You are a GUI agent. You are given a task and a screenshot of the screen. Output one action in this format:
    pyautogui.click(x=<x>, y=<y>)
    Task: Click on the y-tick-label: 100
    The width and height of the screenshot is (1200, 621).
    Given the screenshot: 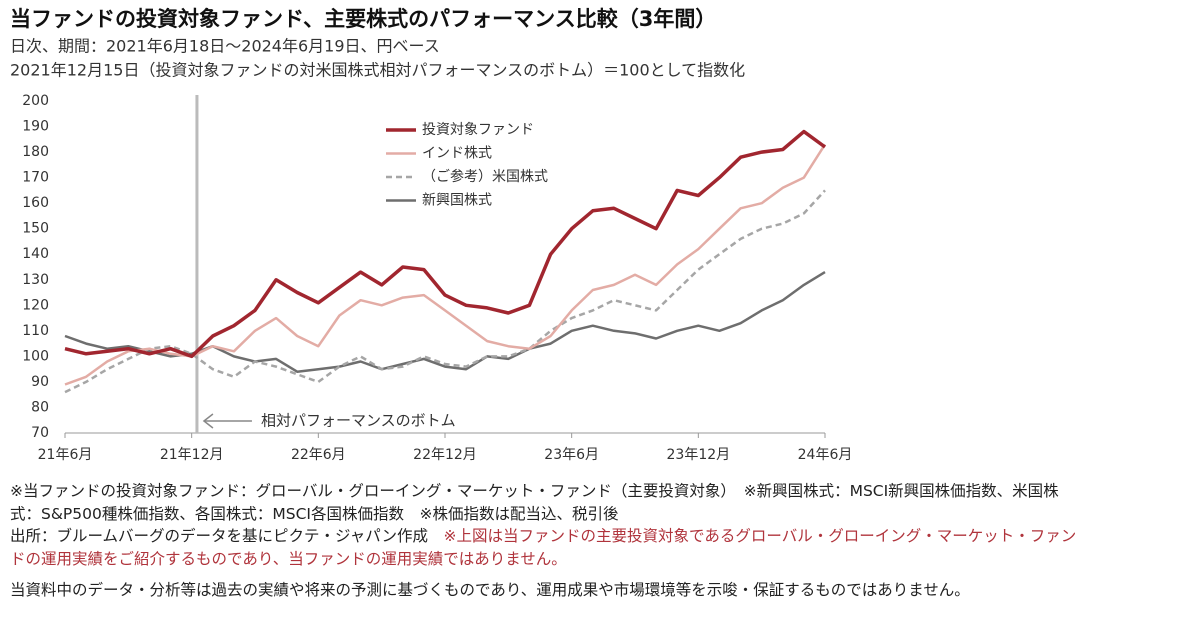 What is the action you would take?
    pyautogui.click(x=35, y=356)
    